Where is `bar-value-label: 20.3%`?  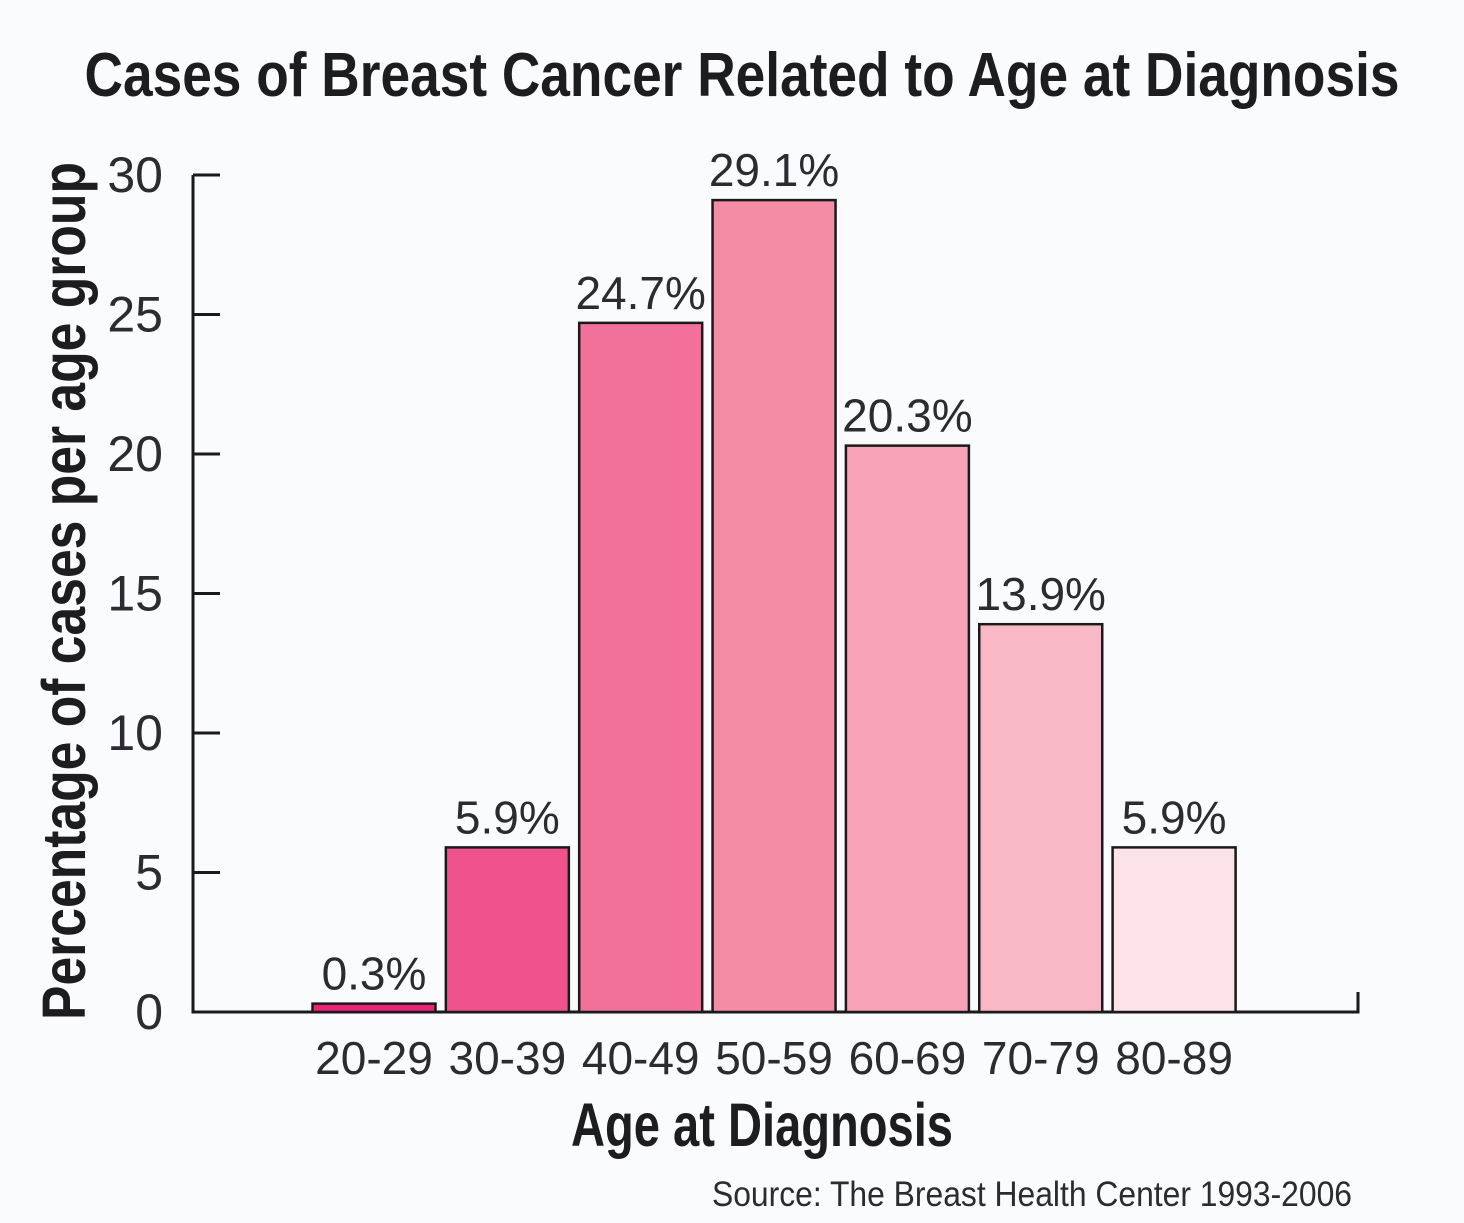
bar-value-label: 20.3% is located at coordinates (907, 416).